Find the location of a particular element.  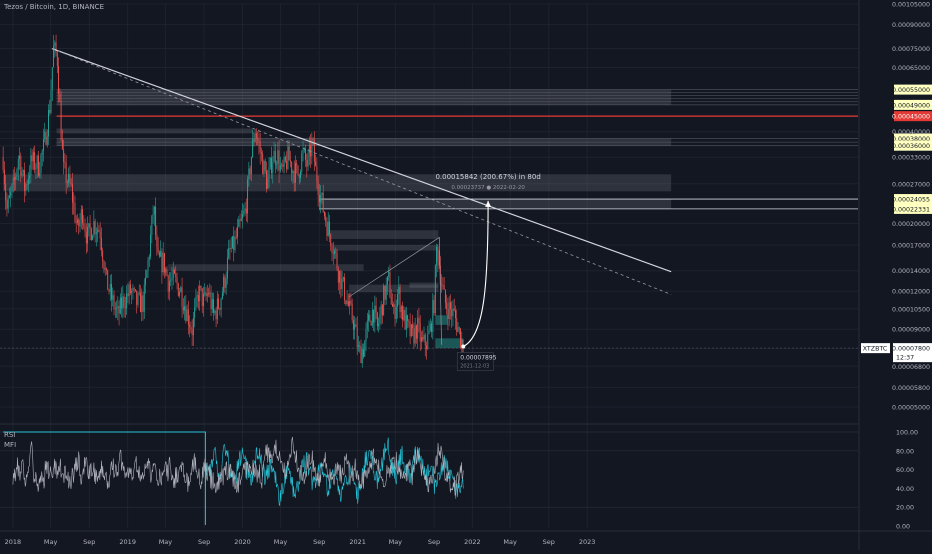

rsi-label: RSI is located at coordinates (10, 435).